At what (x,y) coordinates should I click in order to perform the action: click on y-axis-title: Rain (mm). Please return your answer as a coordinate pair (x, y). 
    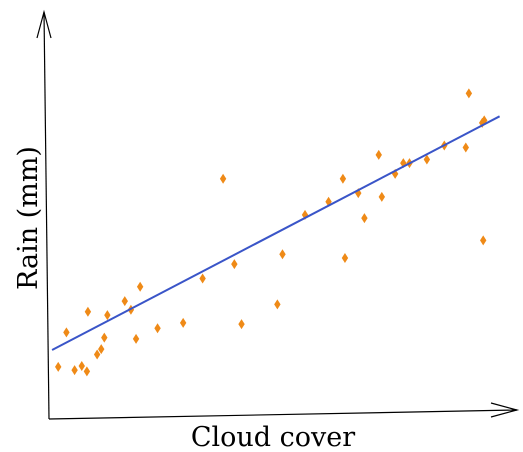
    Looking at the image, I should click on (28, 218).